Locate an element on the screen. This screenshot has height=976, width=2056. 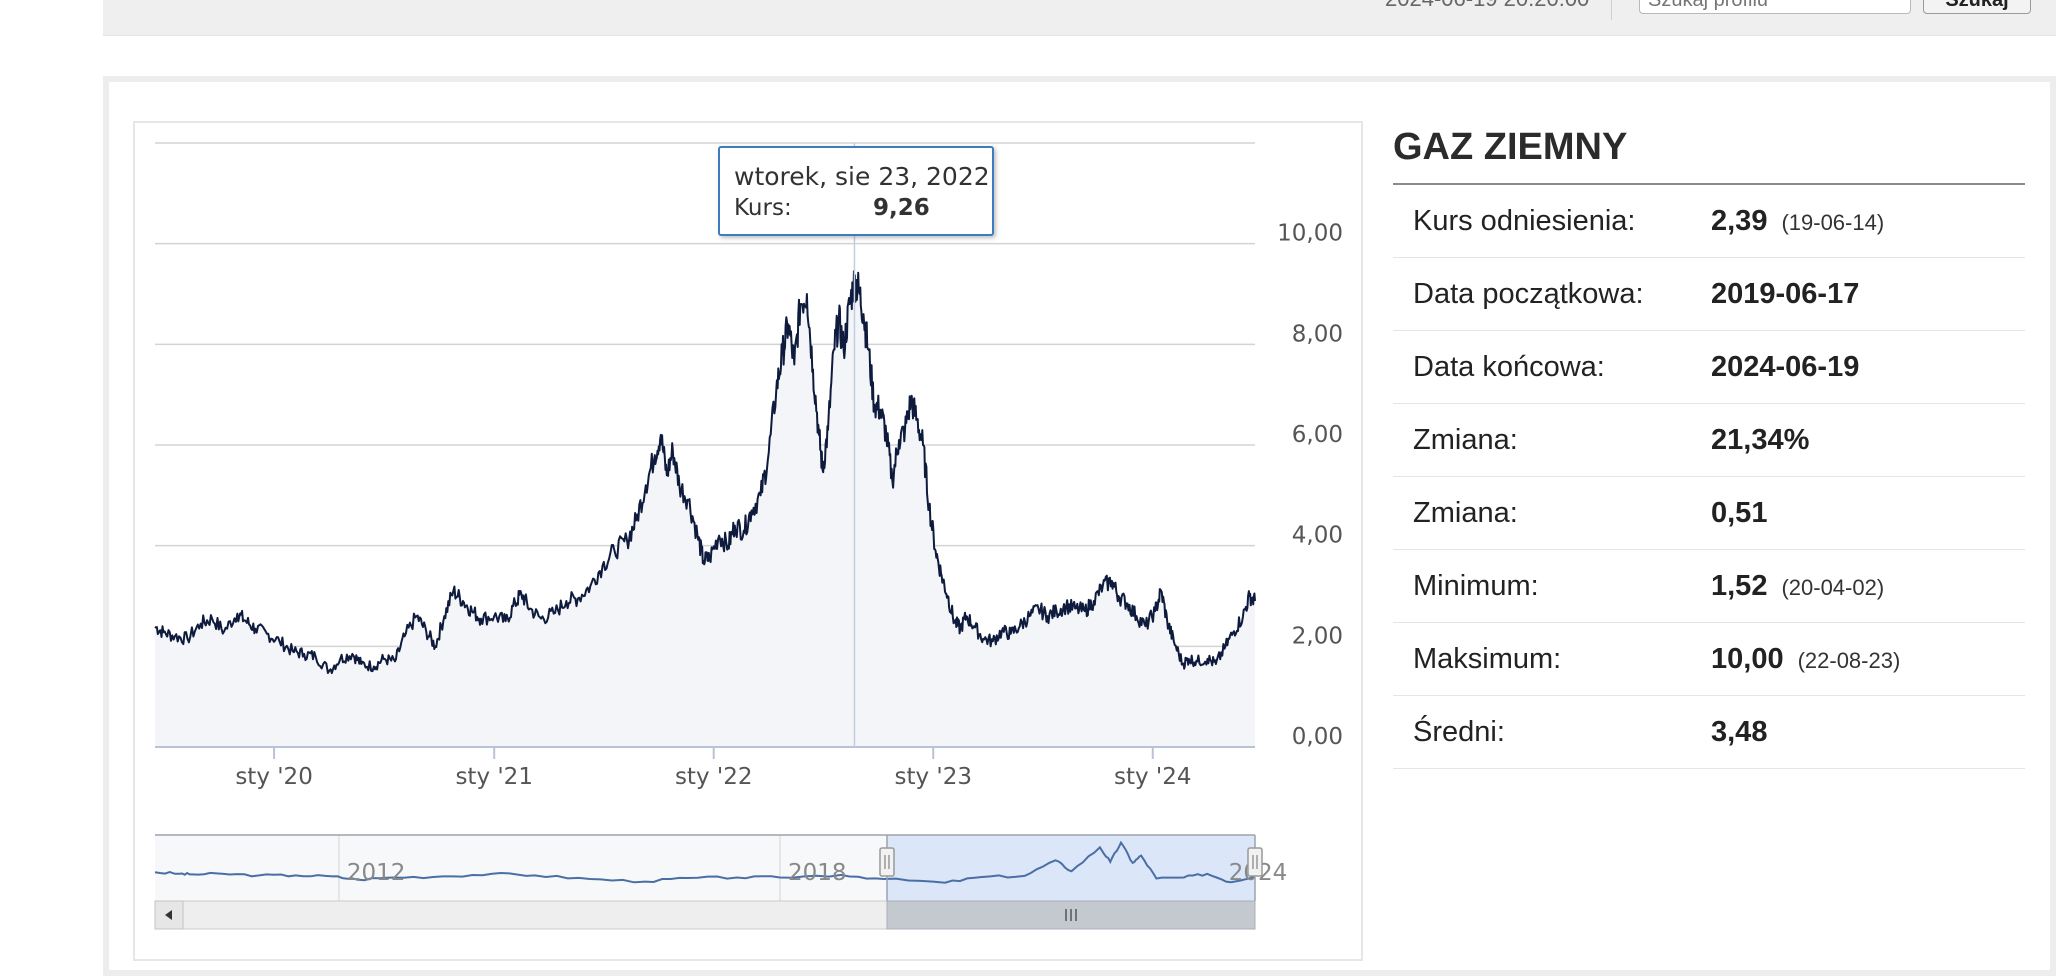
tooltip-date: wtorek, sie 23, 2022 is located at coordinates (862, 176).